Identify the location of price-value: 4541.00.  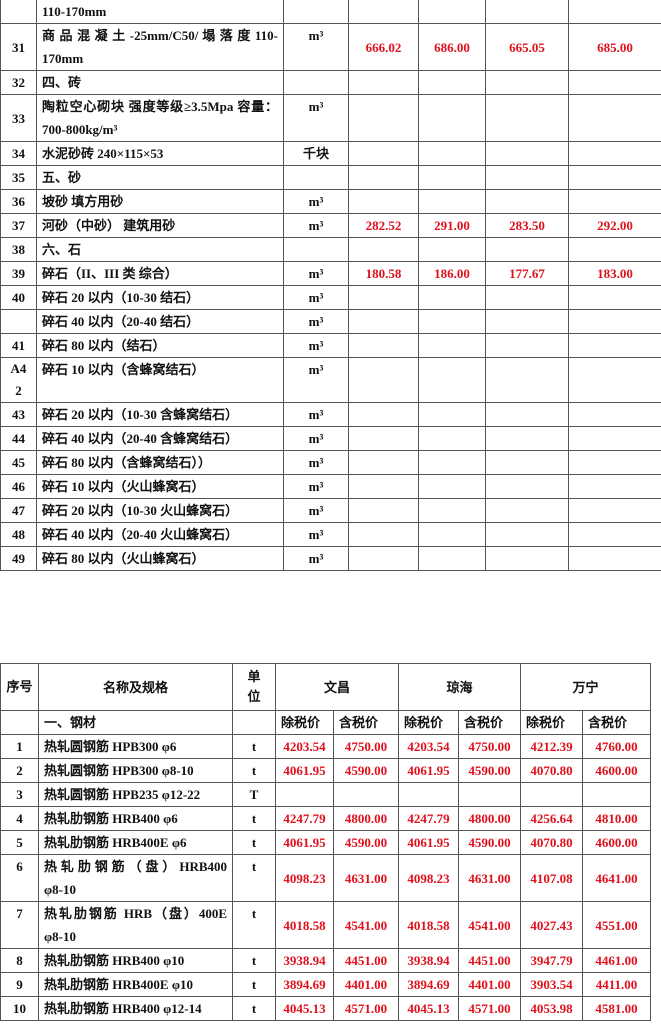
(366, 925).